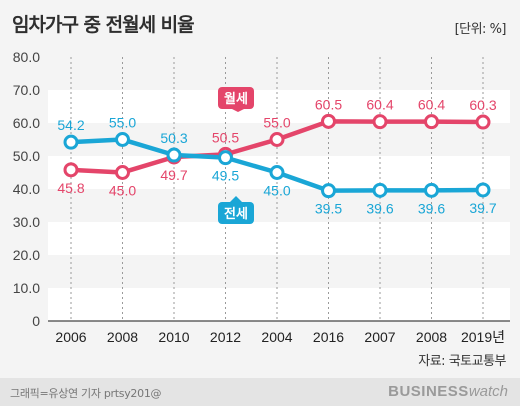 The height and width of the screenshot is (406, 520). What do you see at coordinates (488, 391) in the screenshot?
I see `brand-name-light: watch` at bounding box center [488, 391].